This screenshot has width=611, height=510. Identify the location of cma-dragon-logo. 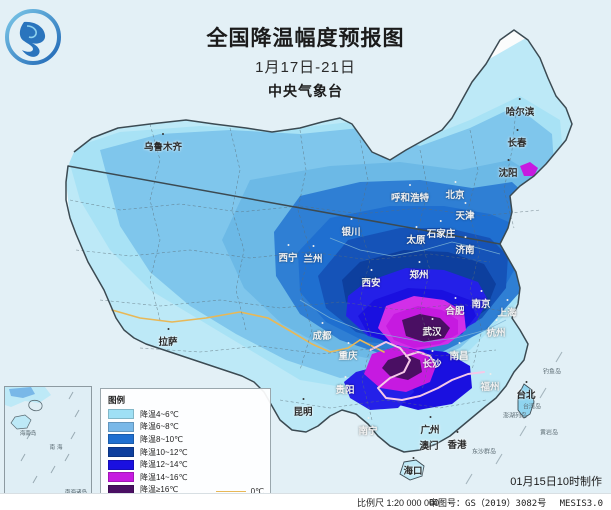
(33, 37).